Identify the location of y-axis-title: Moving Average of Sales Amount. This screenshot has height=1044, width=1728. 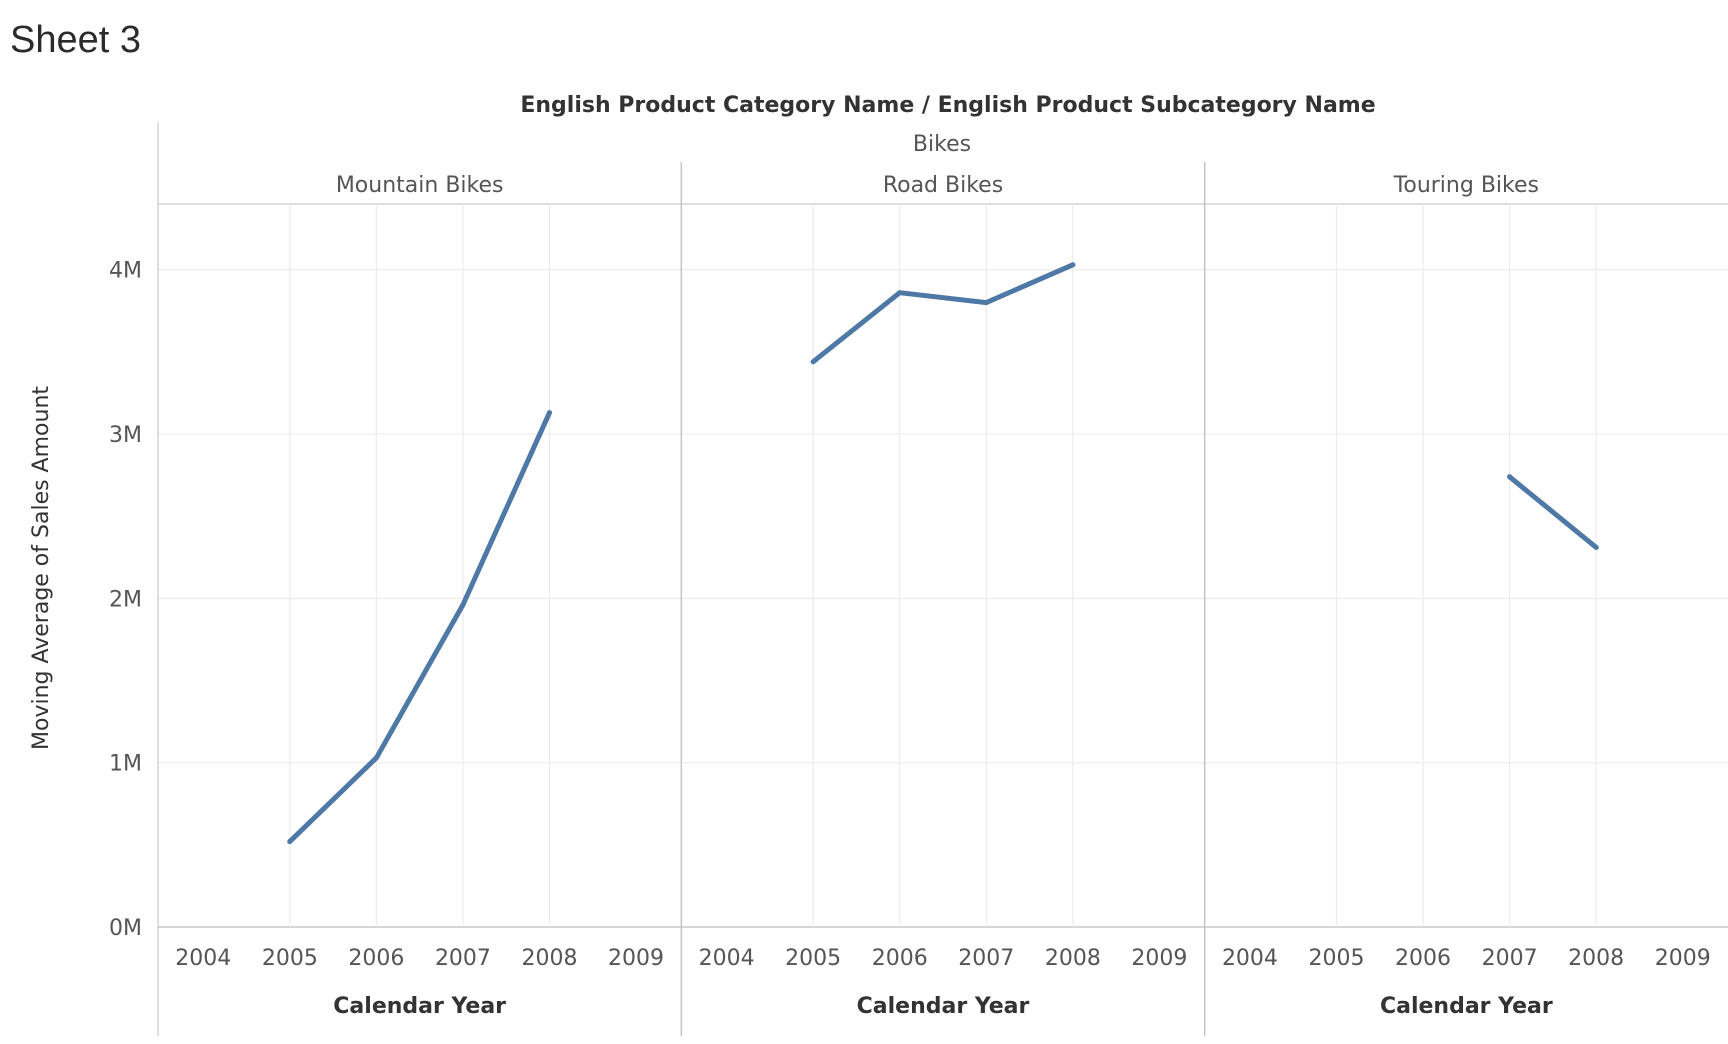
(41, 568).